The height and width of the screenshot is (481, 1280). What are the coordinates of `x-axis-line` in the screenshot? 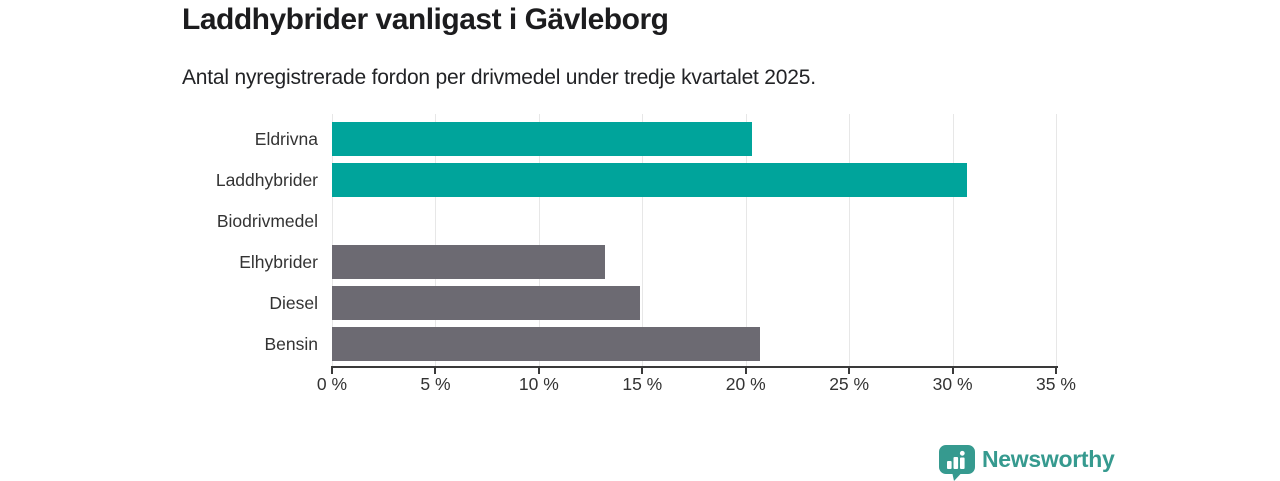 It's located at (694, 367).